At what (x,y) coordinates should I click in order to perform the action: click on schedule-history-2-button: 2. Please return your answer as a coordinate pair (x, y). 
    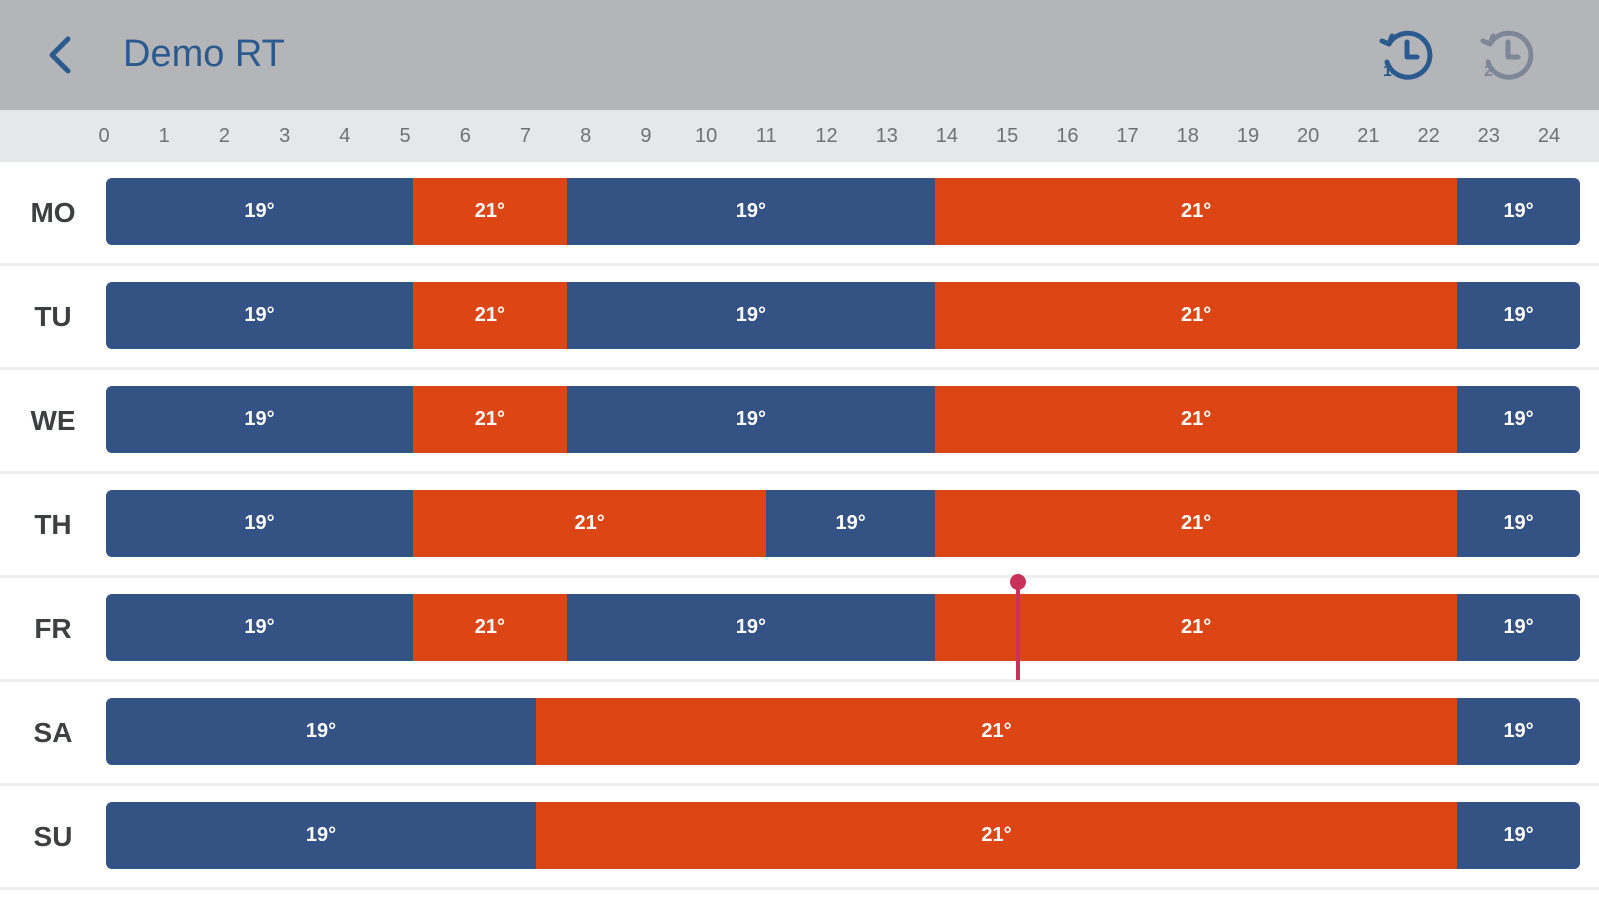
    Looking at the image, I should click on (1506, 55).